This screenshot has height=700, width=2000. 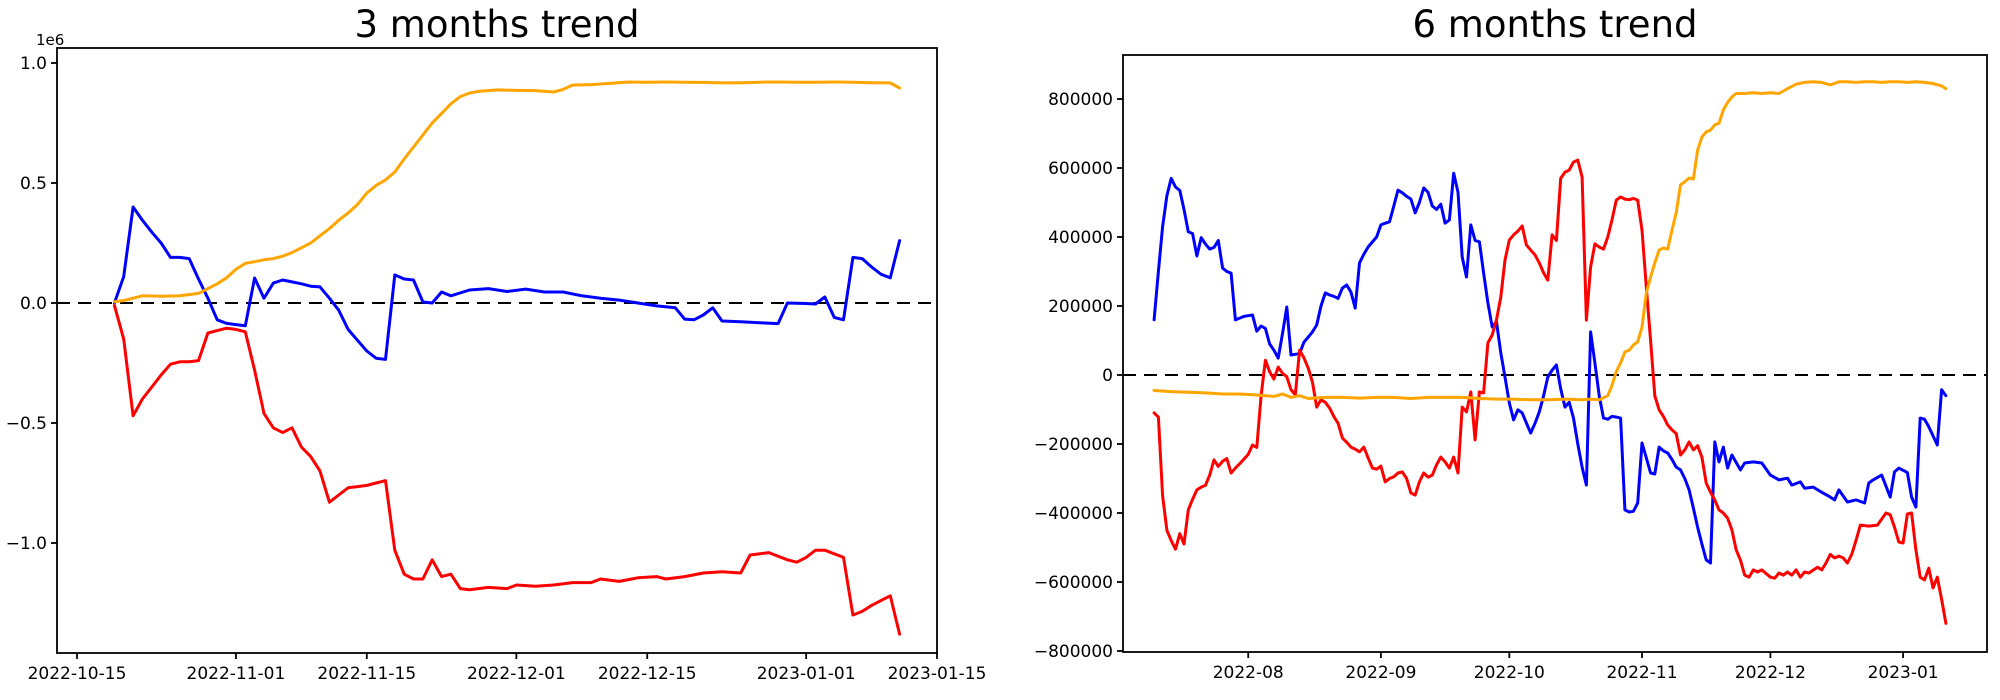 What do you see at coordinates (33, 304) in the screenshot?
I see `y-tick-label: 0.0` at bounding box center [33, 304].